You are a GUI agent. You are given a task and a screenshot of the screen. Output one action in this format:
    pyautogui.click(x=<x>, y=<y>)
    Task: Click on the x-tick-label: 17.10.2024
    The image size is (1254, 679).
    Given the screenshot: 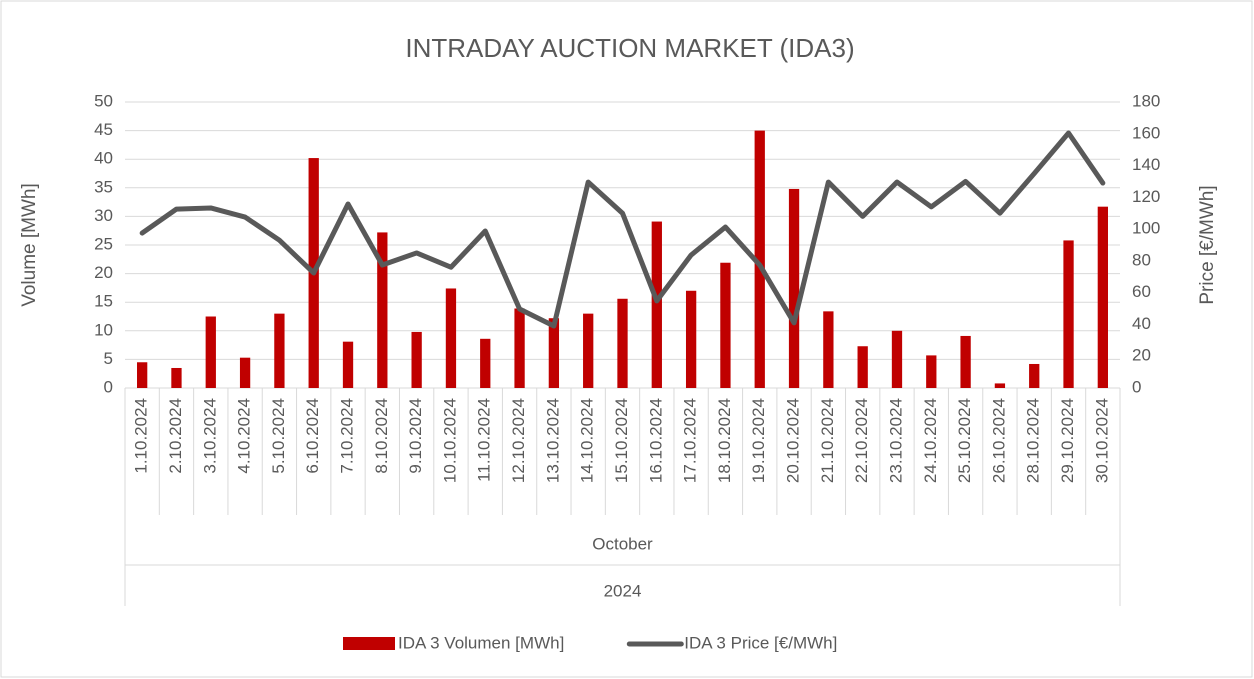 What is the action you would take?
    pyautogui.click(x=690, y=440)
    